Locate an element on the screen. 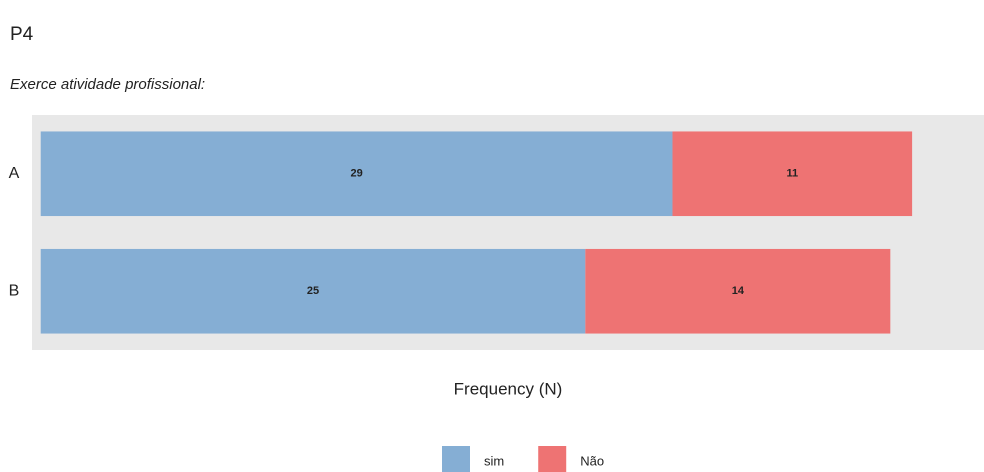 Image resolution: width=984 pixels, height=472 pixels. y-tick-label: A is located at coordinates (14, 173).